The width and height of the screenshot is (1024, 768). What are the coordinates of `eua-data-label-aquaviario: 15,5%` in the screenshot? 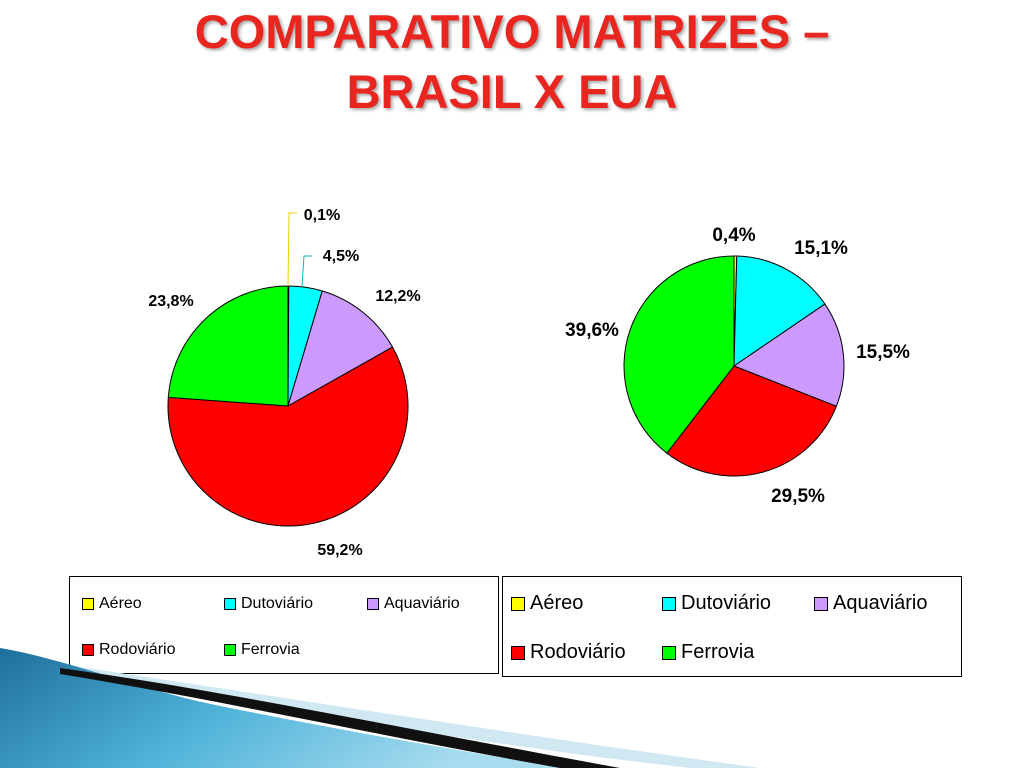 It's located at (883, 352).